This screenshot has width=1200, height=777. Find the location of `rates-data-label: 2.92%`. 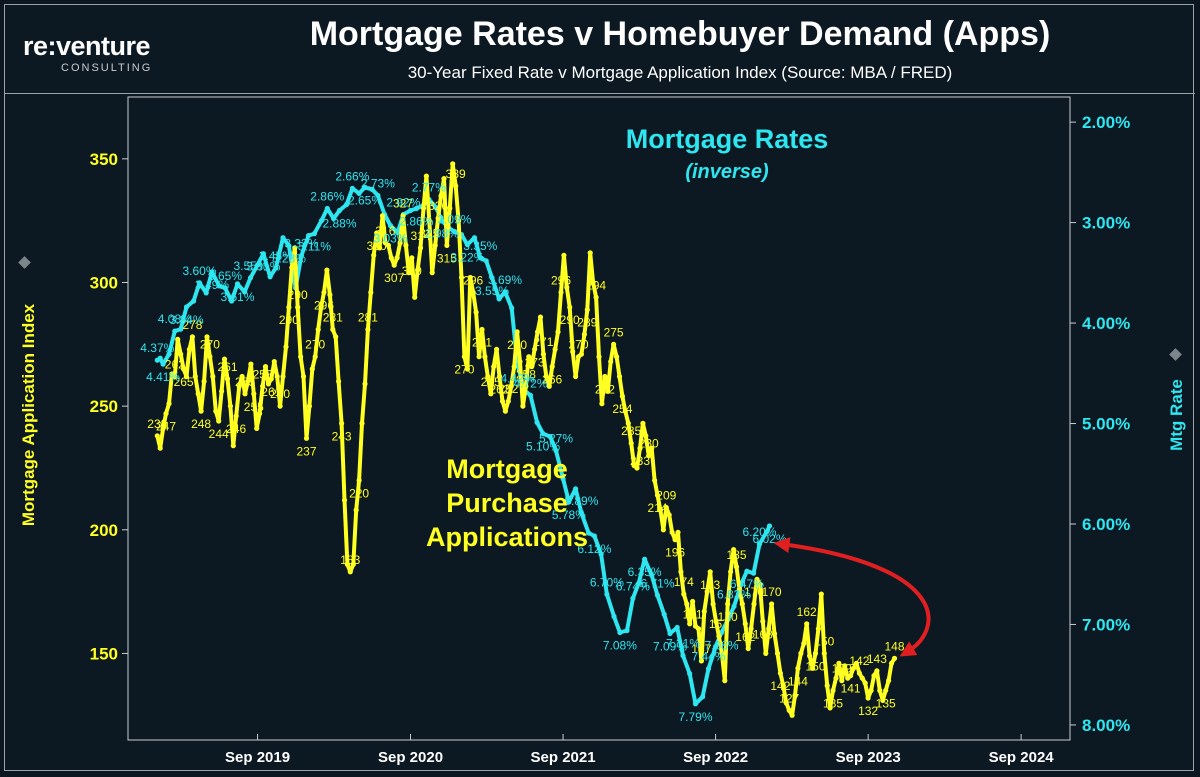

rates-data-label: 2.92% is located at coordinates (403, 203).